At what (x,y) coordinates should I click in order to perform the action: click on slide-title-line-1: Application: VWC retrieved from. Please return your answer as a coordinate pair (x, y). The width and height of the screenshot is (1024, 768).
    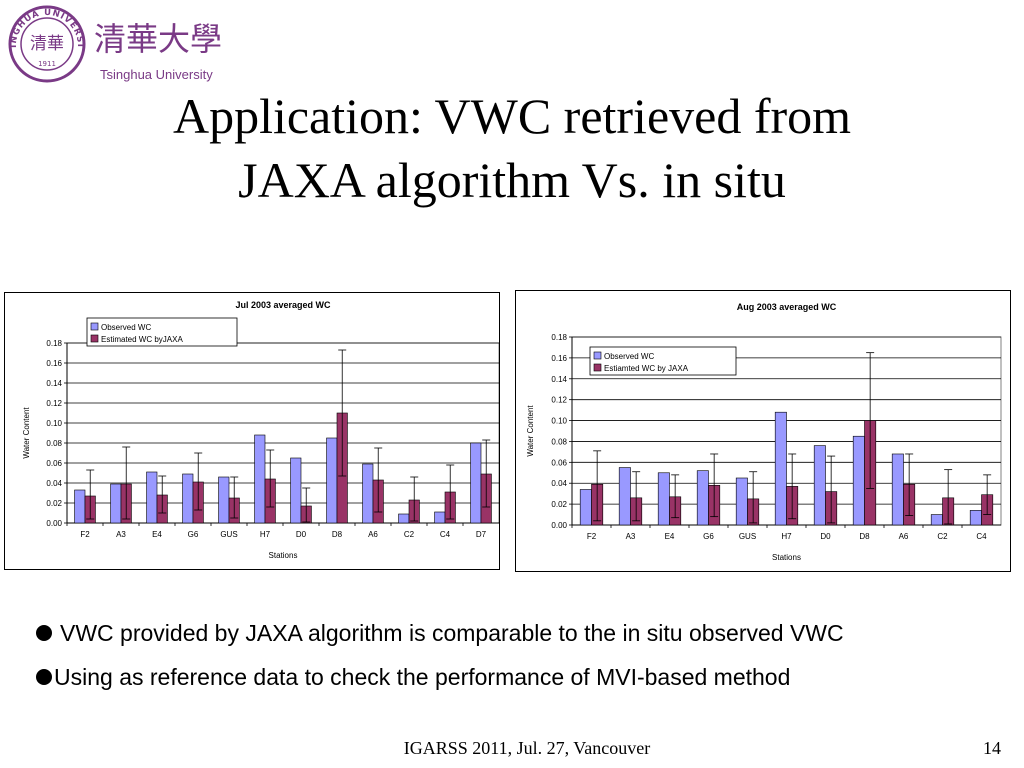
    Looking at the image, I should click on (512, 116).